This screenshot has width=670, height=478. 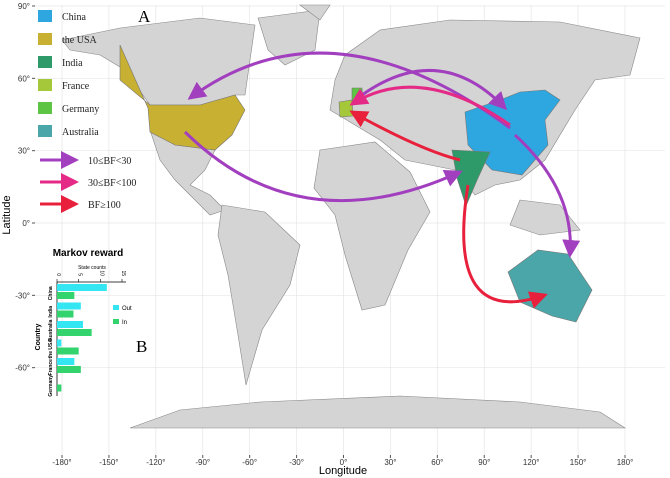 What do you see at coordinates (343, 471) in the screenshot?
I see `x-axis-label: Longitude` at bounding box center [343, 471].